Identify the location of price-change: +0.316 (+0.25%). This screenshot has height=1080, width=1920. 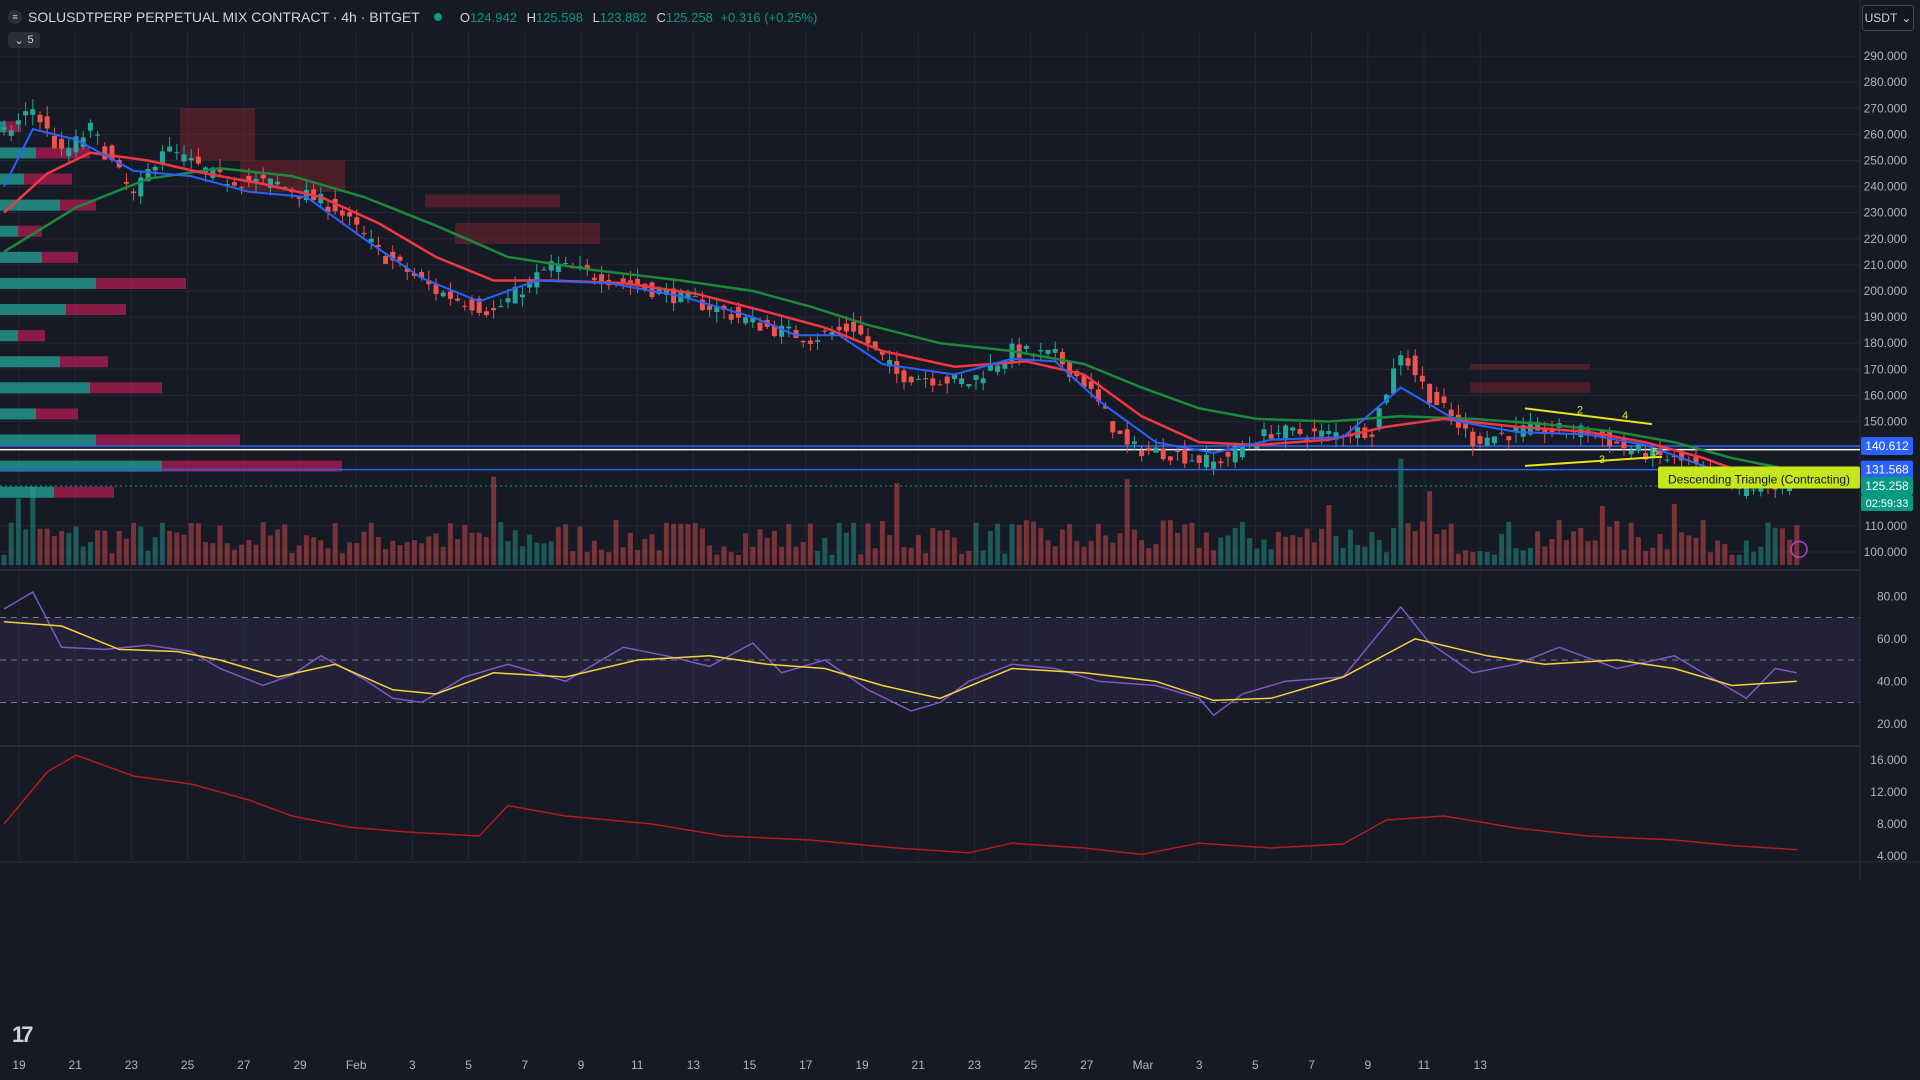
(769, 17).